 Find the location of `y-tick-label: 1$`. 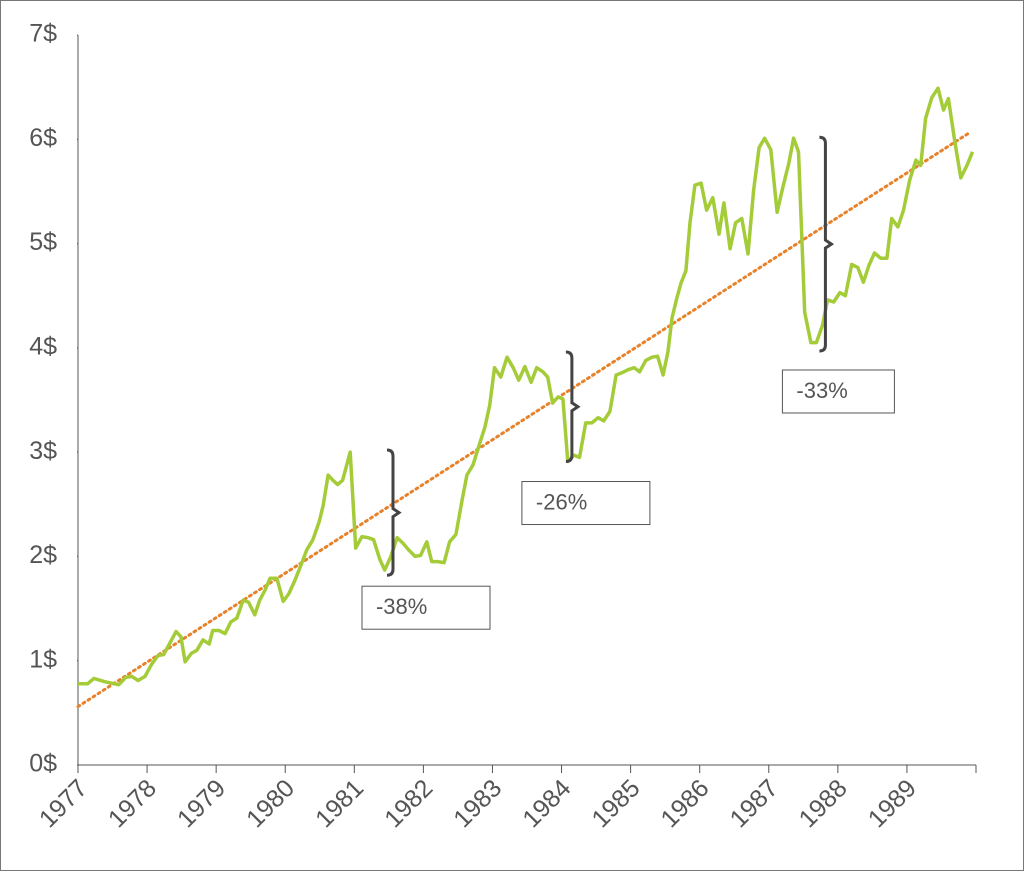

y-tick-label: 1$ is located at coordinates (43, 659).